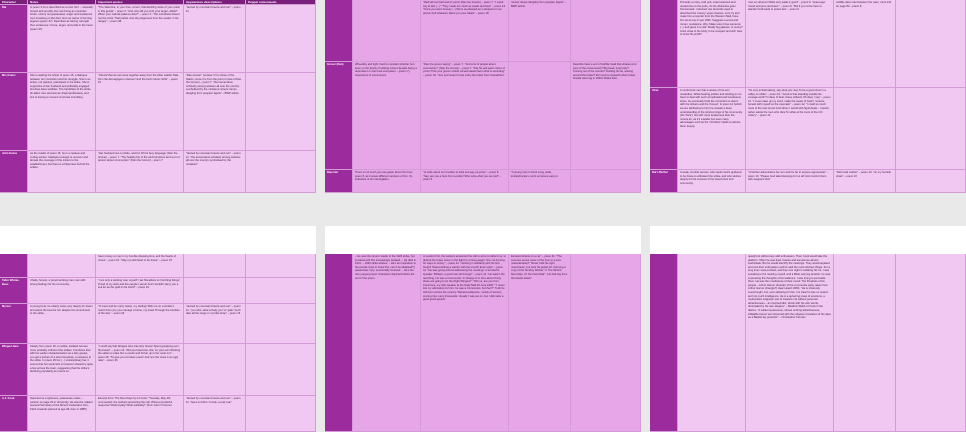 This screenshot has height=432, width=966. I want to click on character-name: Dai, so click(14, 39).